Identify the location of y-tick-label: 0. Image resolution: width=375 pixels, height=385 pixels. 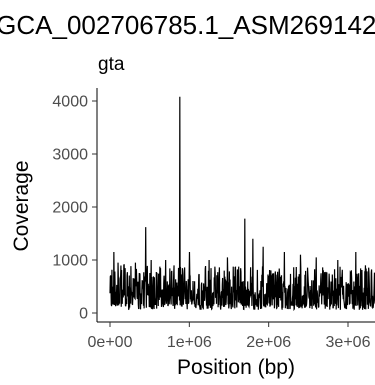
(83, 314).